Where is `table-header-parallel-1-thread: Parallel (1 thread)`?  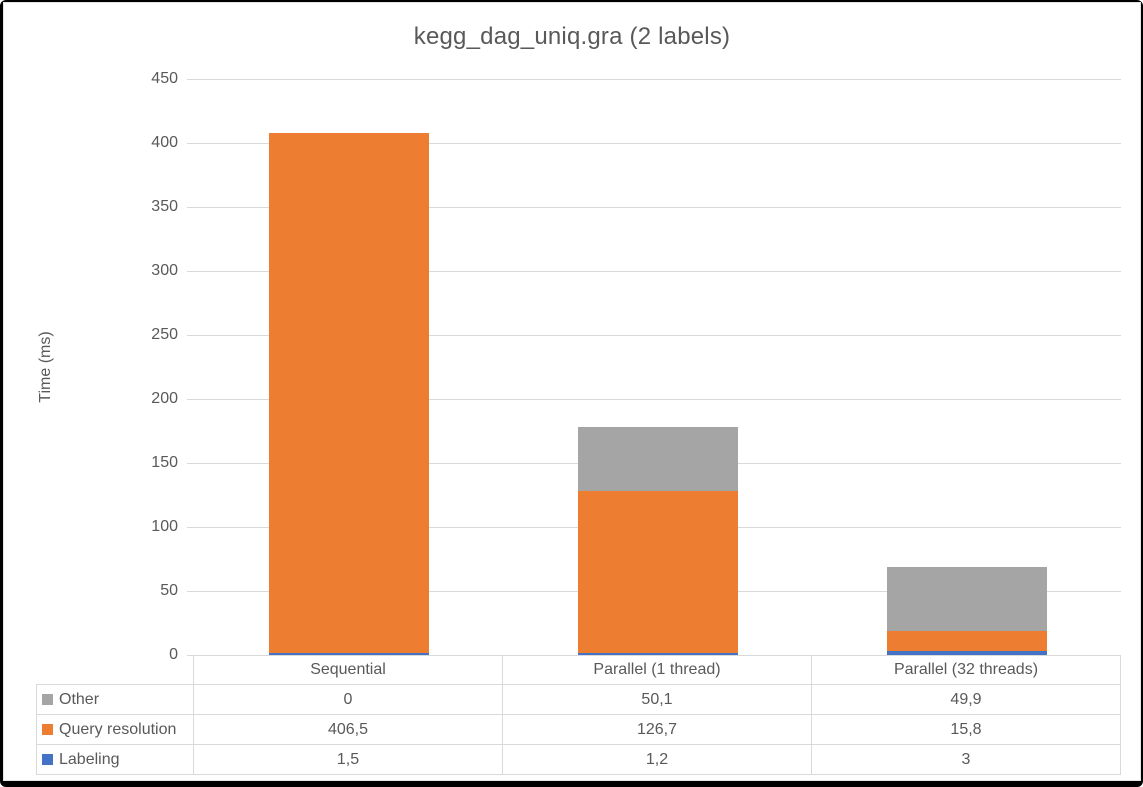
table-header-parallel-1-thread: Parallel (1 thread) is located at coordinates (657, 670).